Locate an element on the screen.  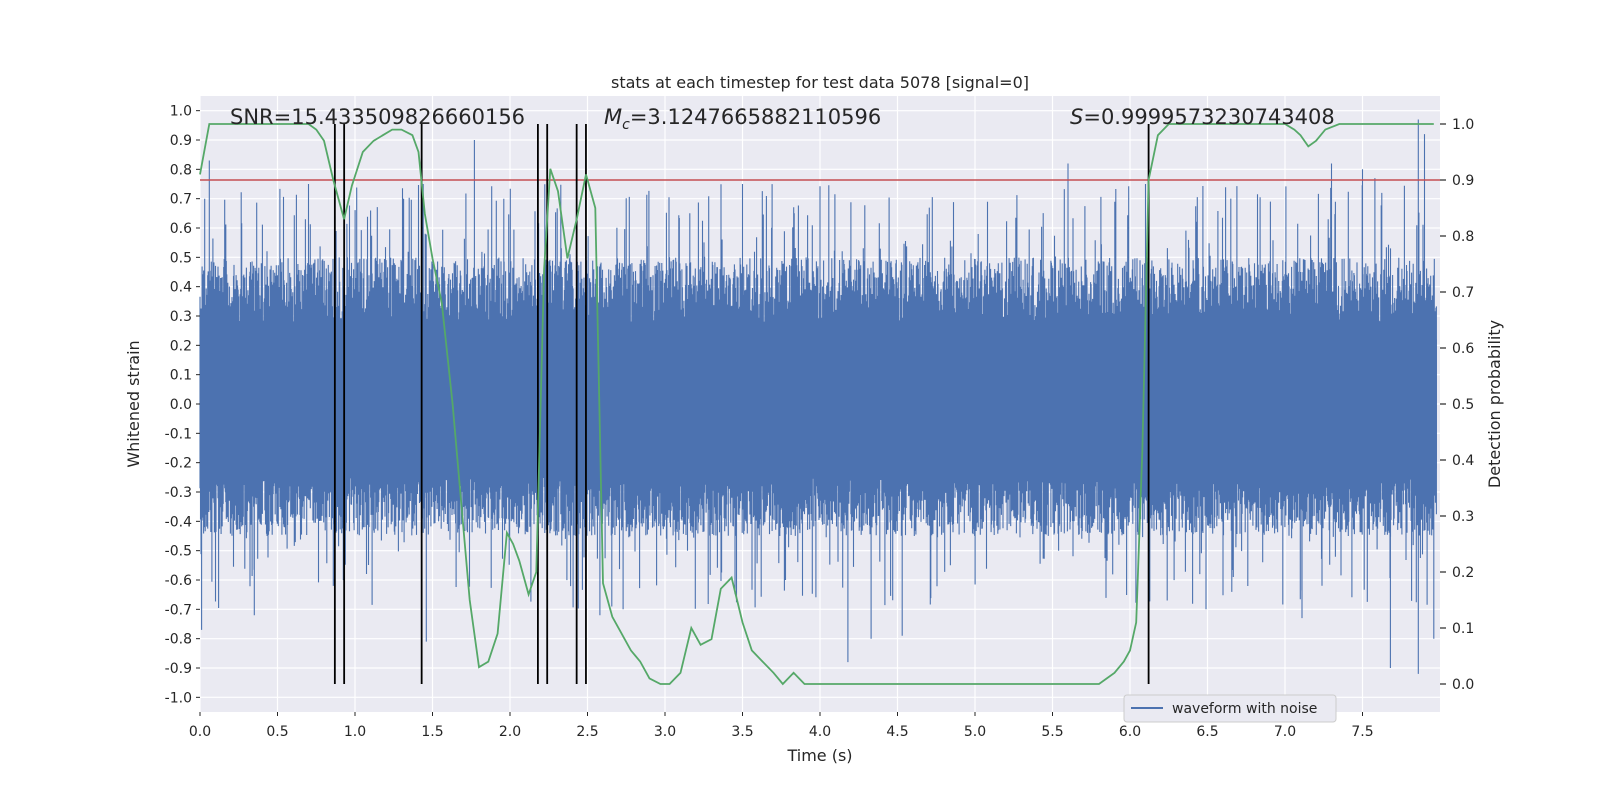
y2-tick-label: 0.8 is located at coordinates (1463, 237).